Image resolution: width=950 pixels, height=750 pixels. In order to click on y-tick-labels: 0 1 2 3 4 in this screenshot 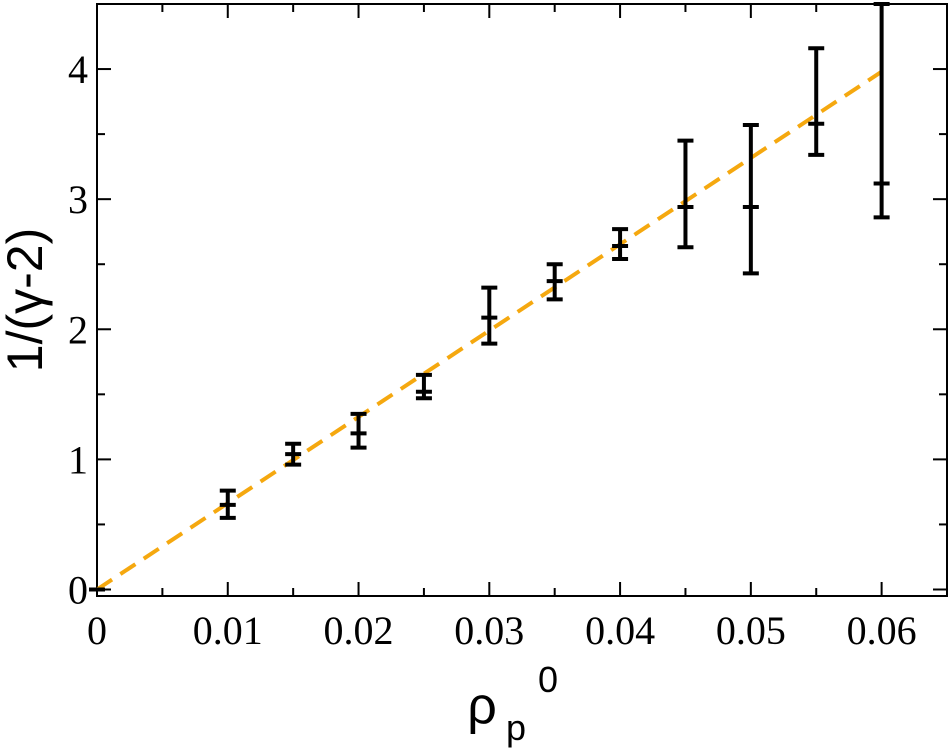, I will do `click(78, 329)`.